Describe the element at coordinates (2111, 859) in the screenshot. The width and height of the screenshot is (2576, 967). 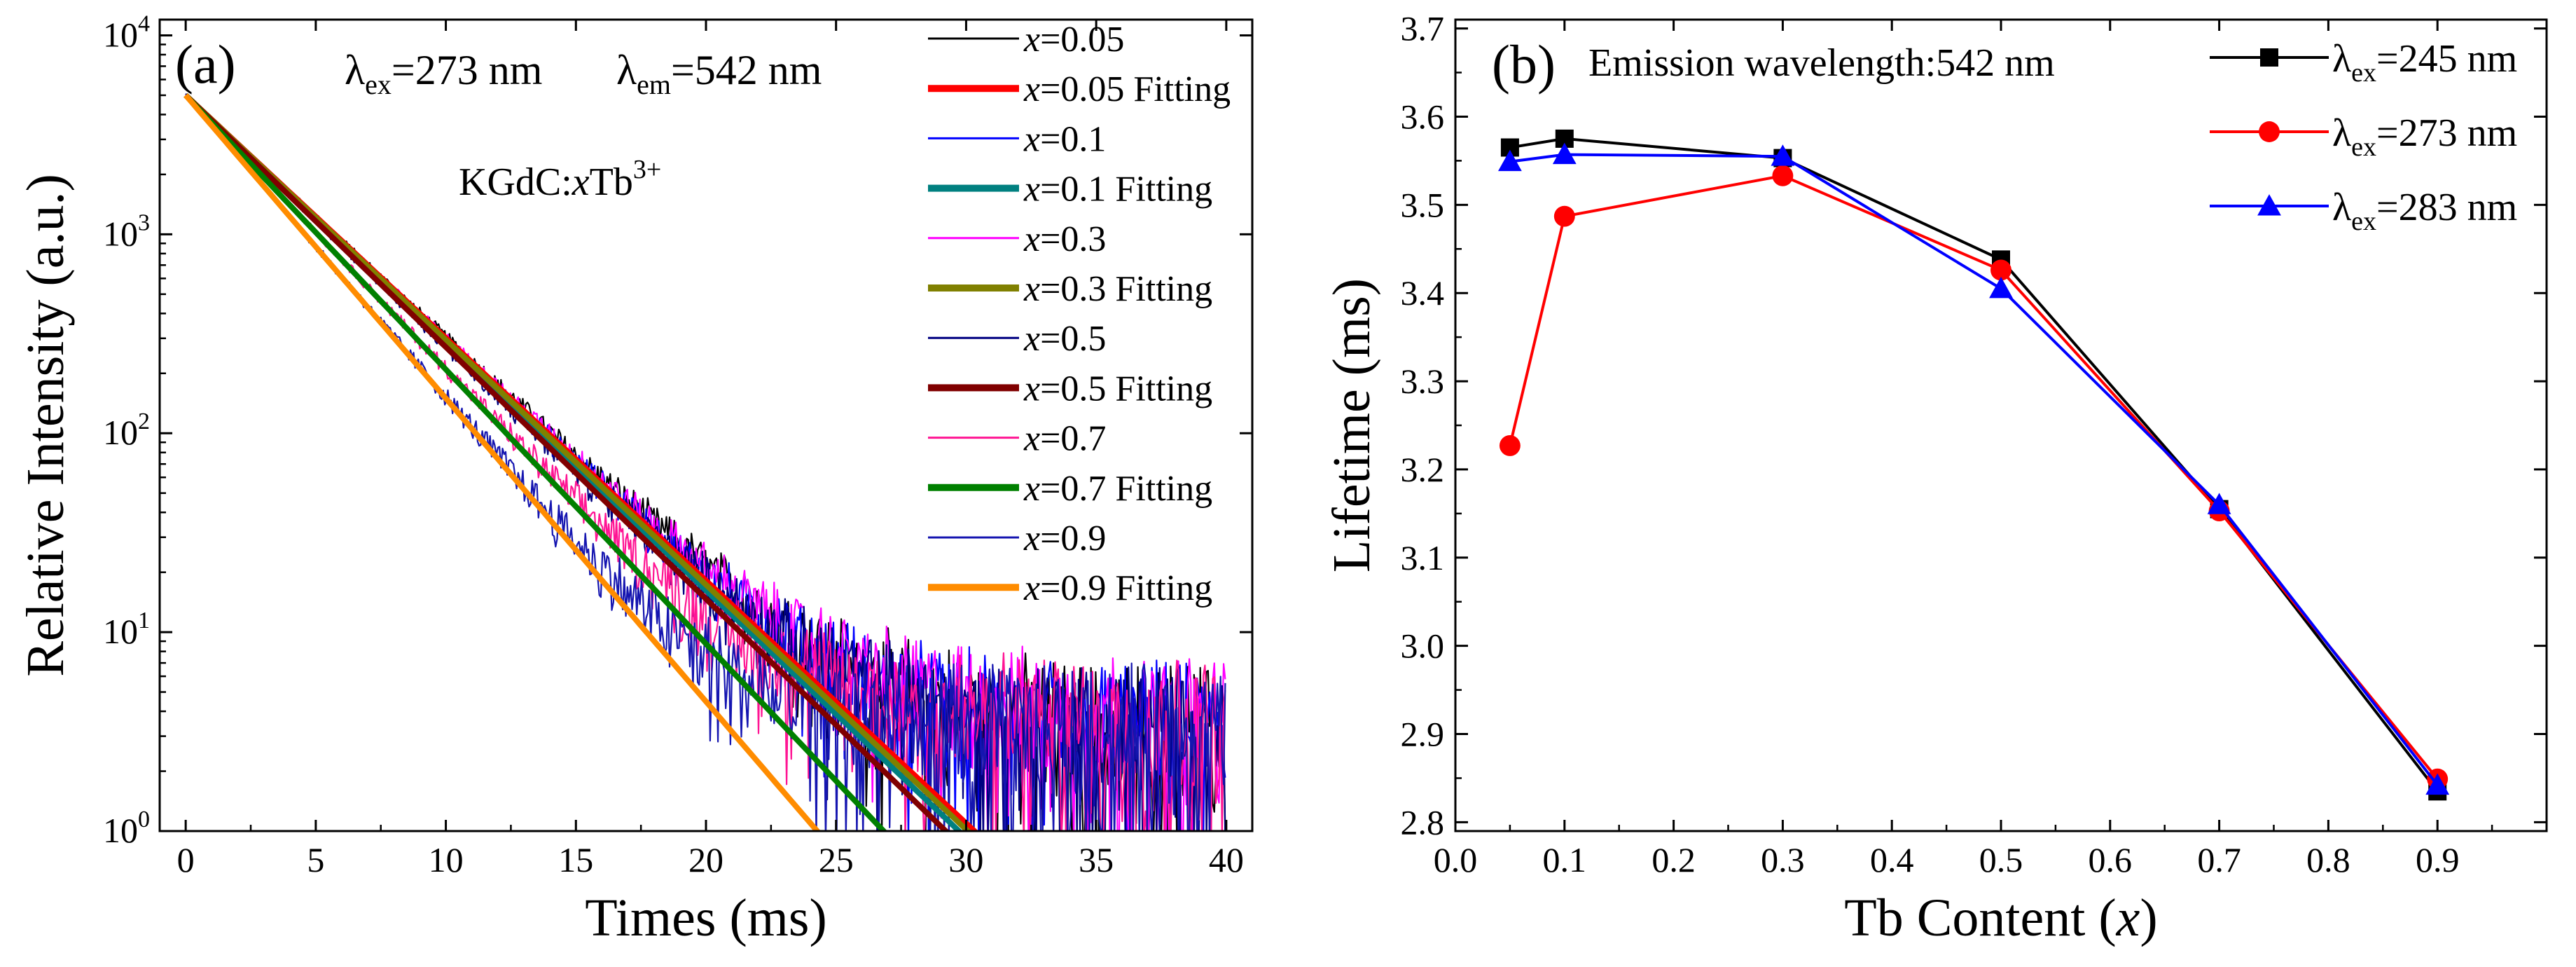
I see `x-tick-label: 0.6` at that location.